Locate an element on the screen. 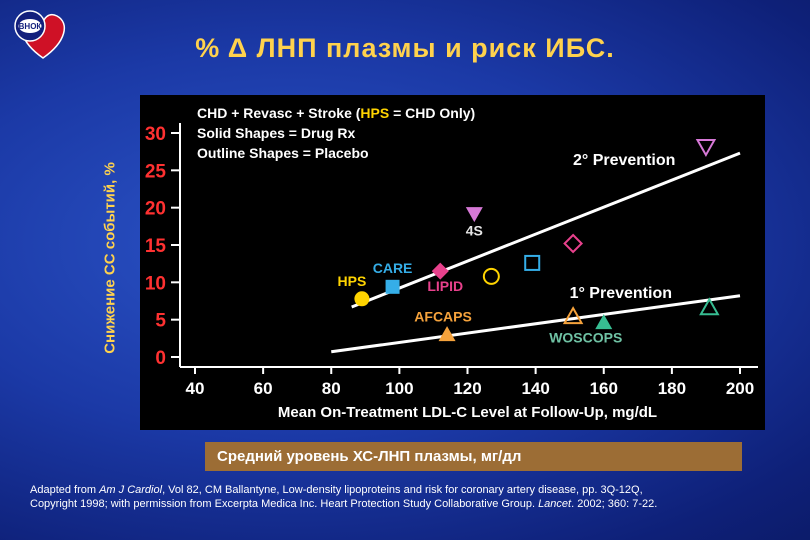  point-hps-drug is located at coordinates (362, 299).